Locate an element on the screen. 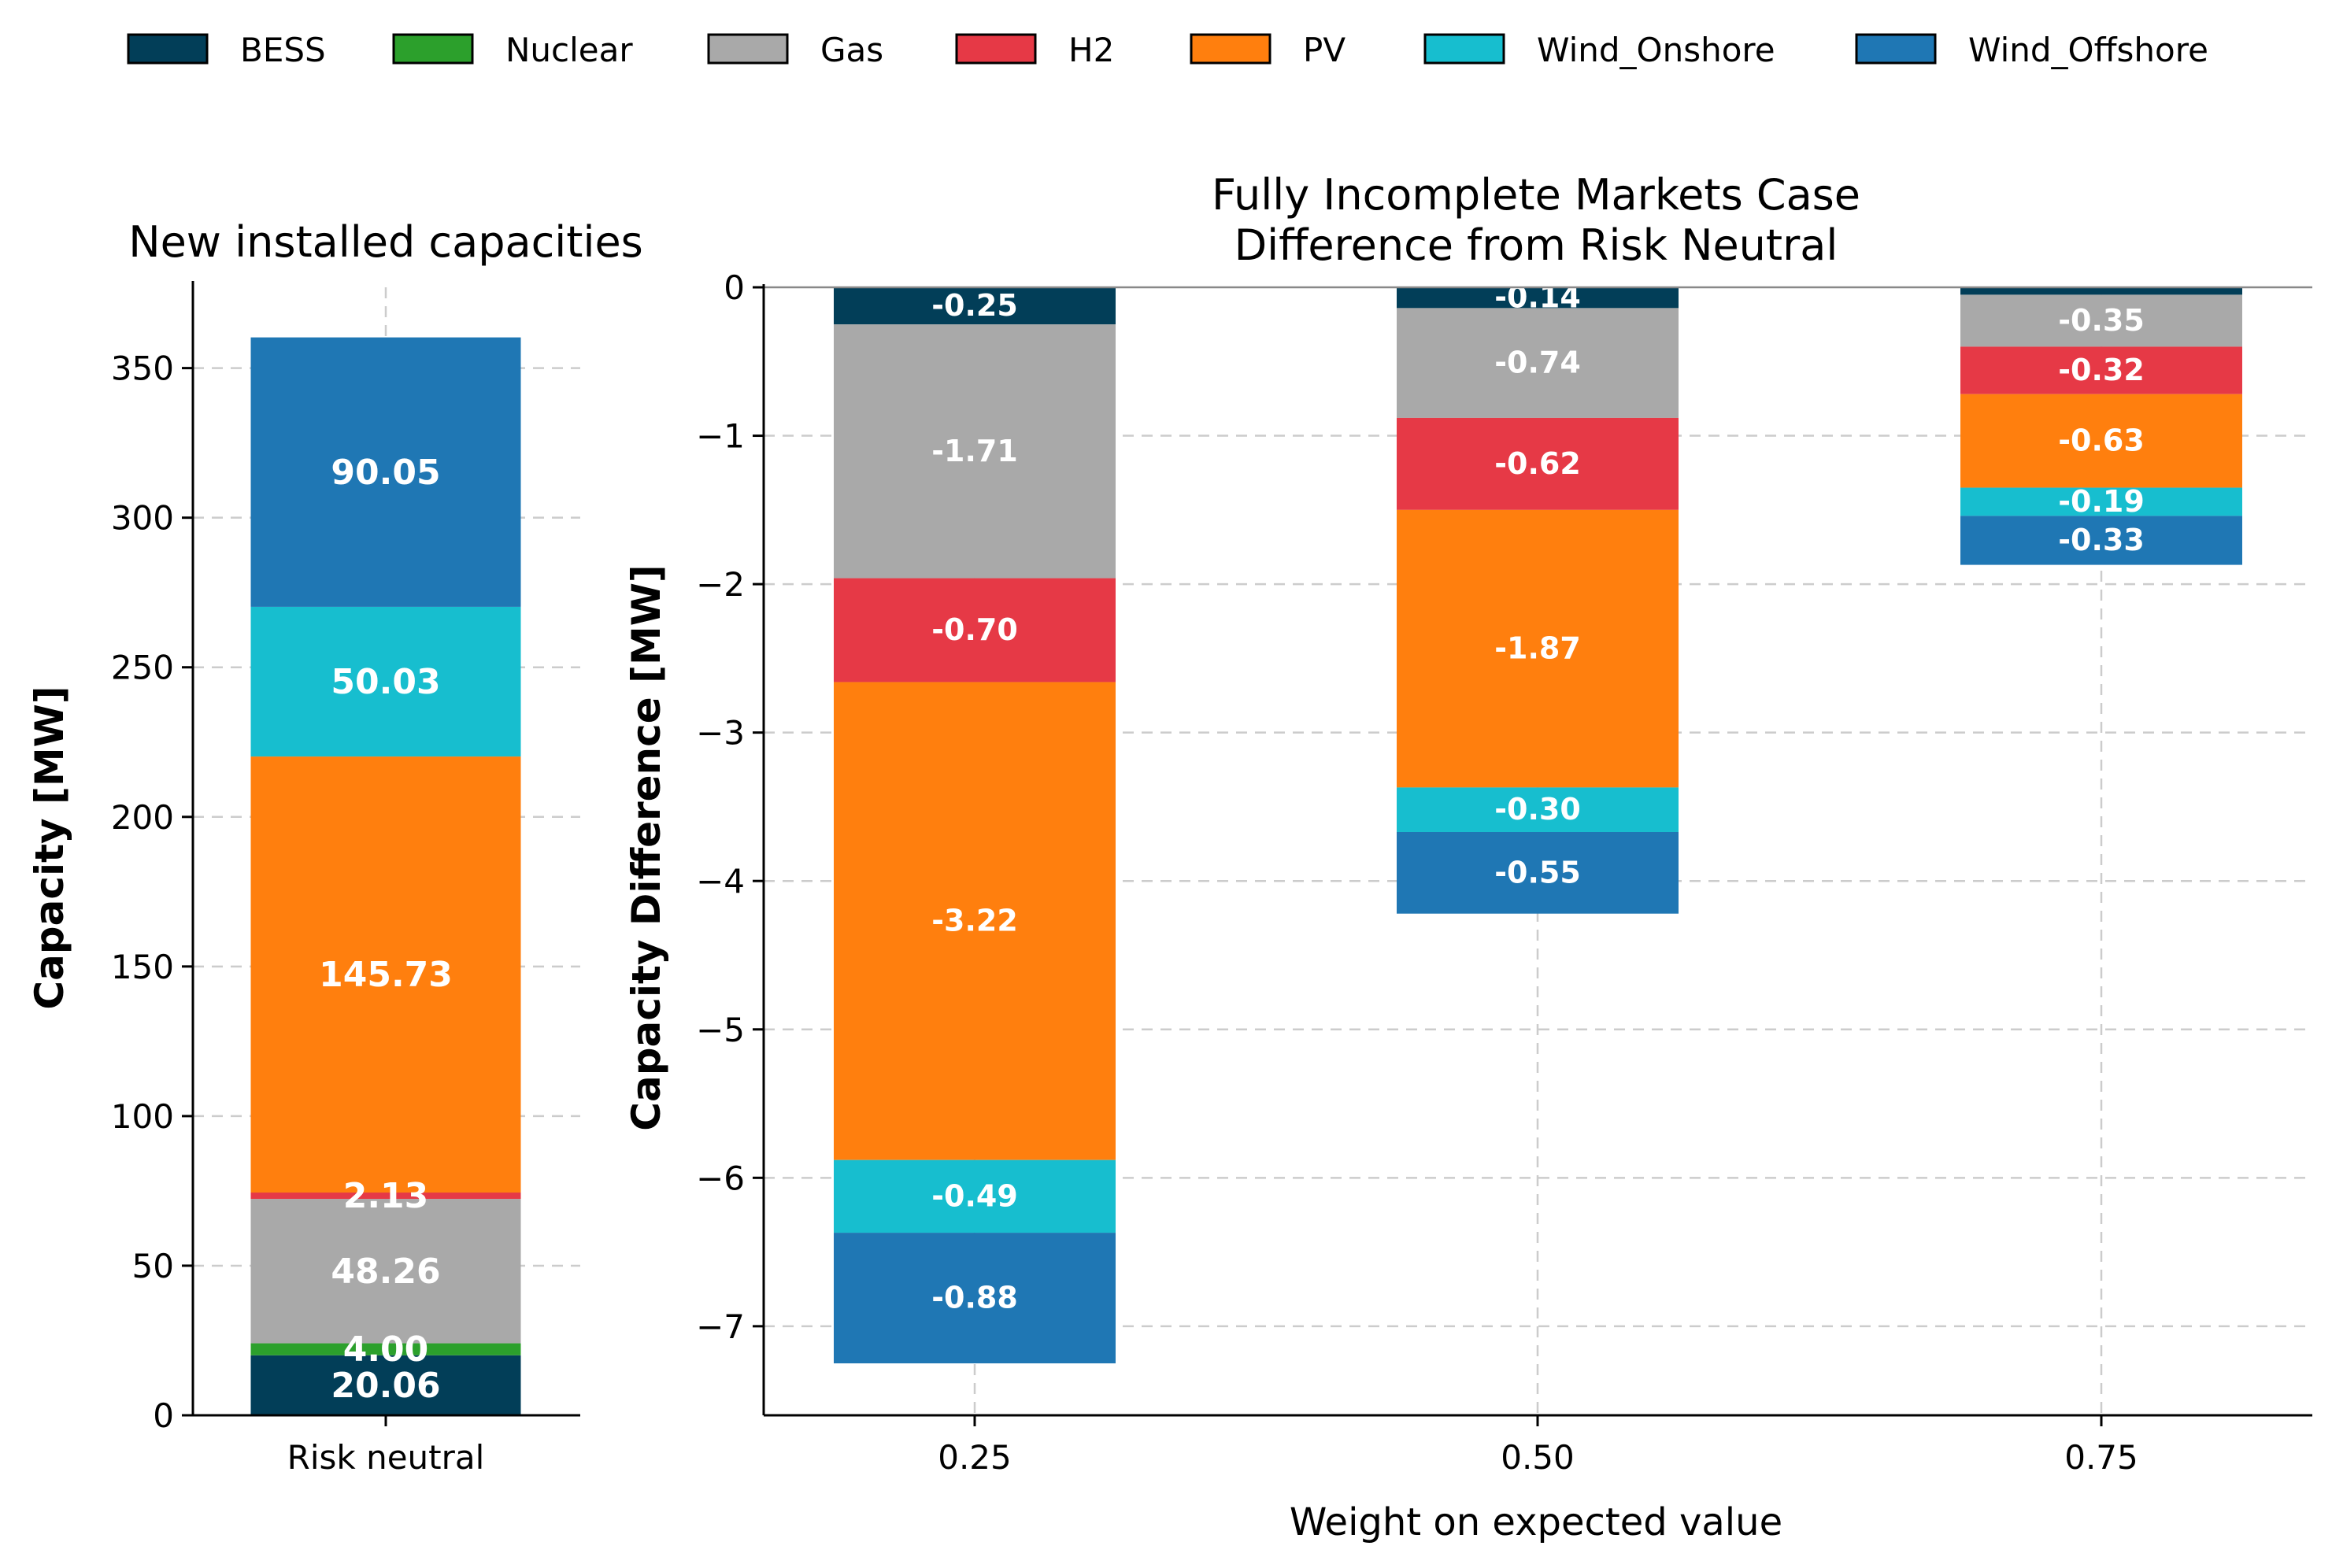 This screenshot has width=2332, height=1568. bar-label-nuclear-risk-neutral: 4.00 is located at coordinates (386, 1349).